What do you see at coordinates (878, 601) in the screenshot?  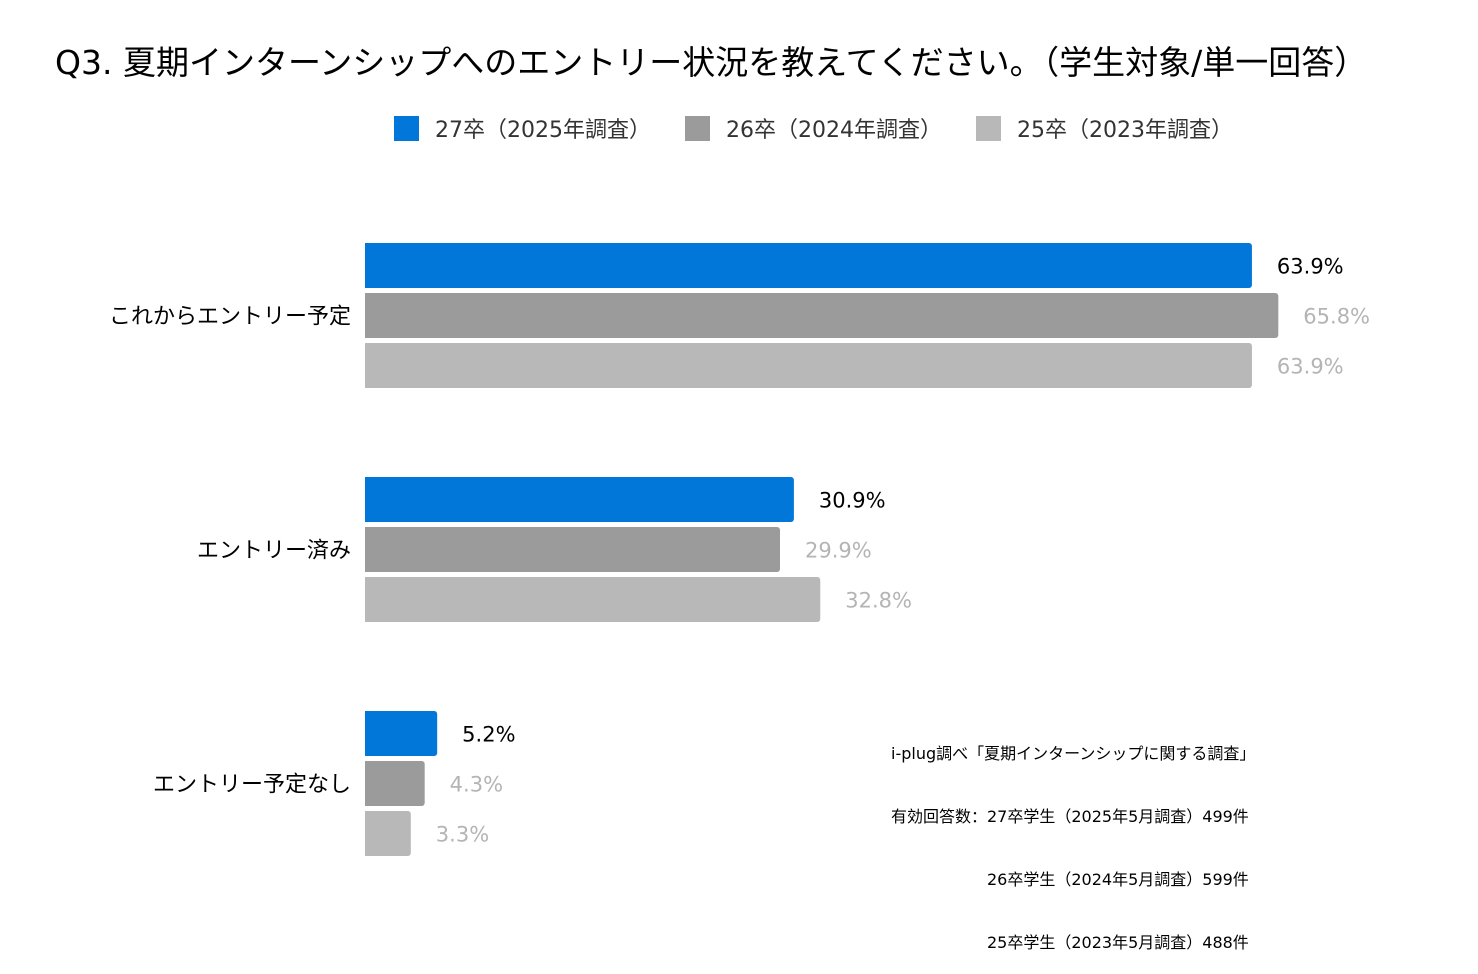 I see `data-label: 32.8%` at bounding box center [878, 601].